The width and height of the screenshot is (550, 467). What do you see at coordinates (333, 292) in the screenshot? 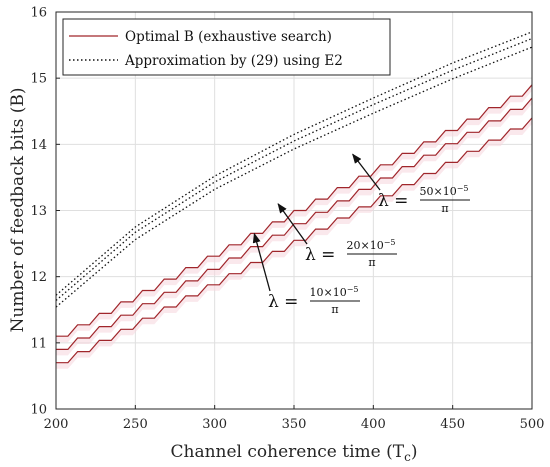
I see `annotation-numerator: 10×10⁻⁵` at bounding box center [333, 292].